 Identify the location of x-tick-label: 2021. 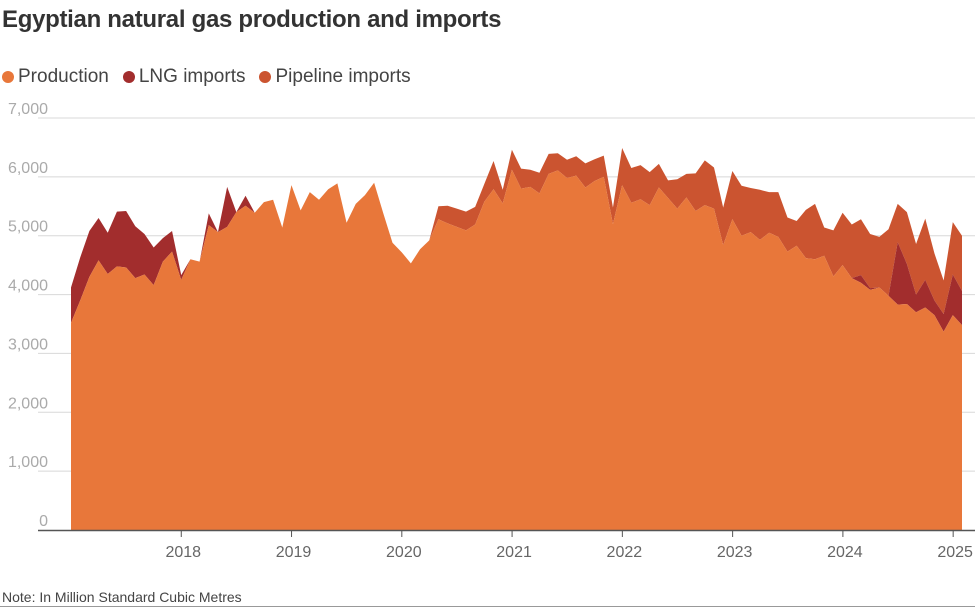
(514, 552).